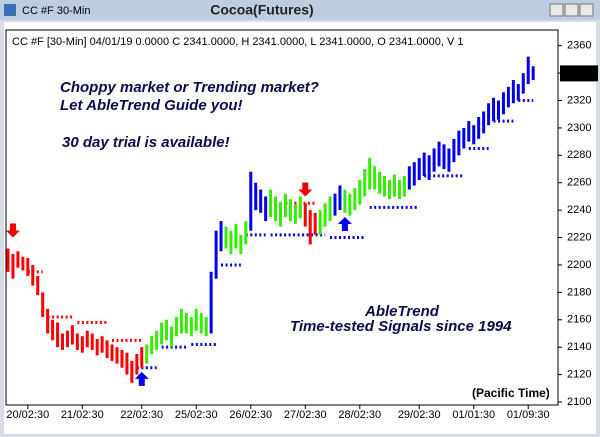 The height and width of the screenshot is (437, 600). What do you see at coordinates (189, 87) in the screenshot?
I see `annotation: Choppy market or Trending market?` at bounding box center [189, 87].